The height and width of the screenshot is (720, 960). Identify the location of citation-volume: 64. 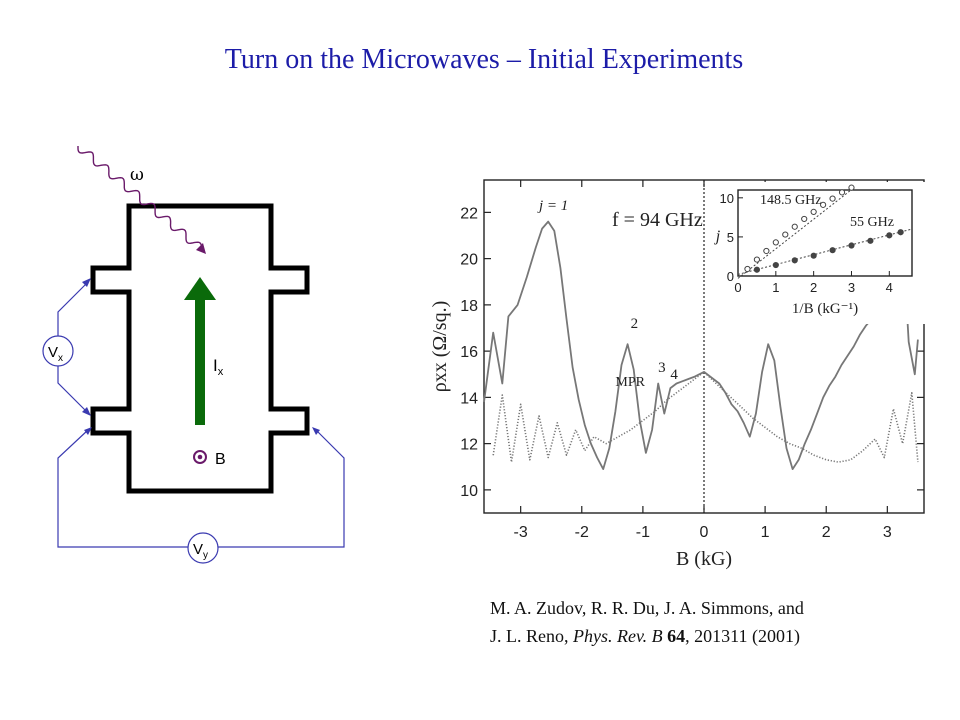
(676, 636).